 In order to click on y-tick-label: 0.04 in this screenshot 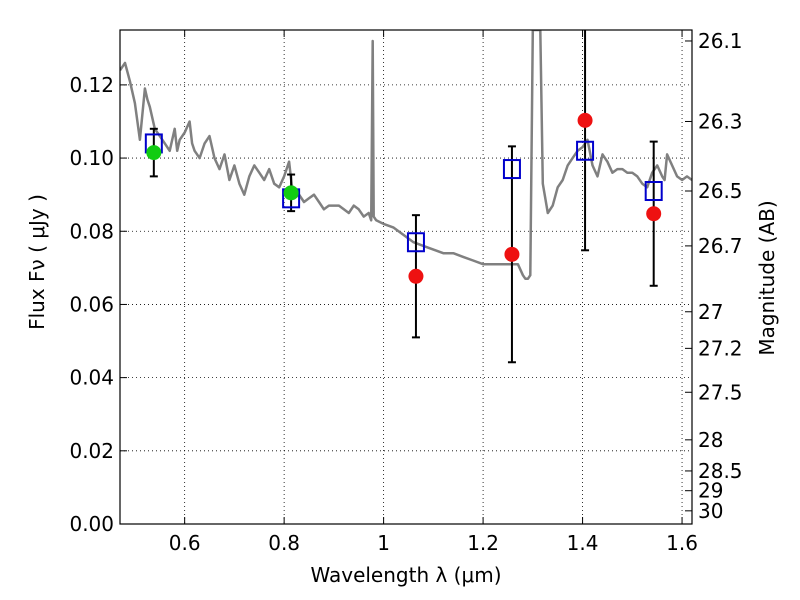, I will do `click(91, 378)`.